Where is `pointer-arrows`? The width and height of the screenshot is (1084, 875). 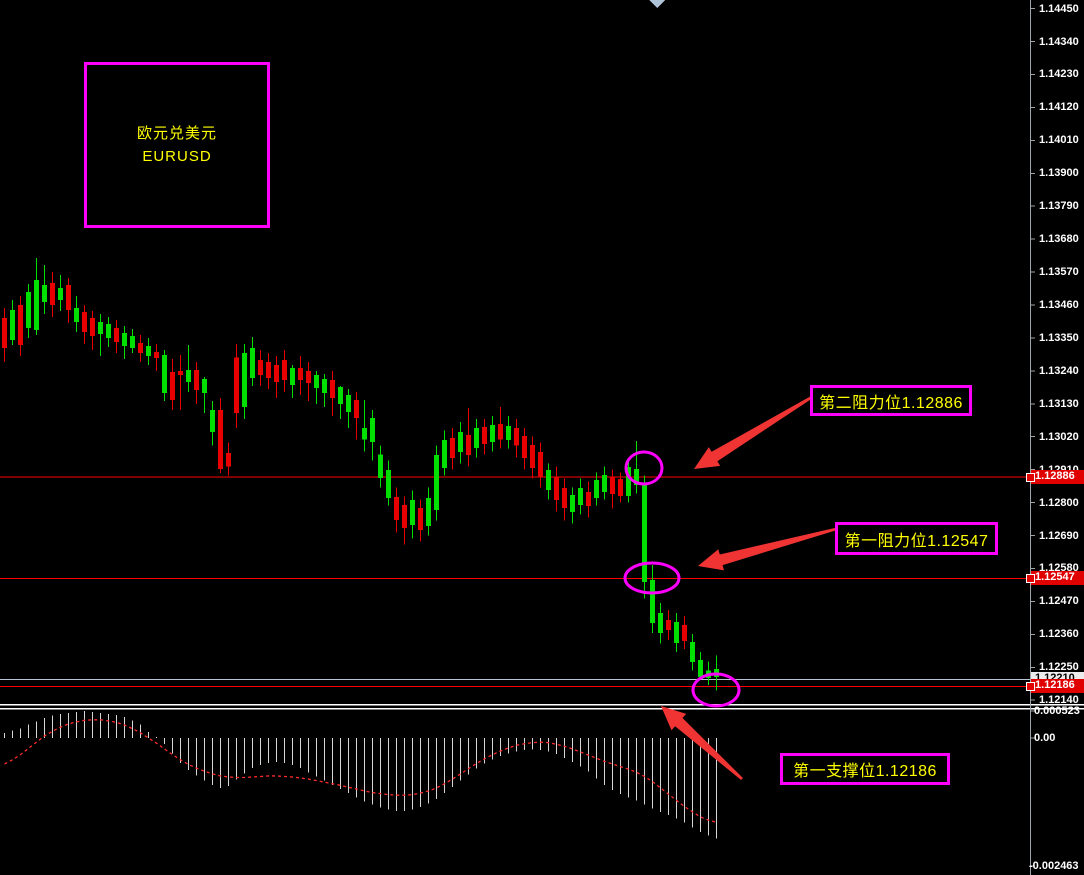 pointer-arrows is located at coordinates (749, 587).